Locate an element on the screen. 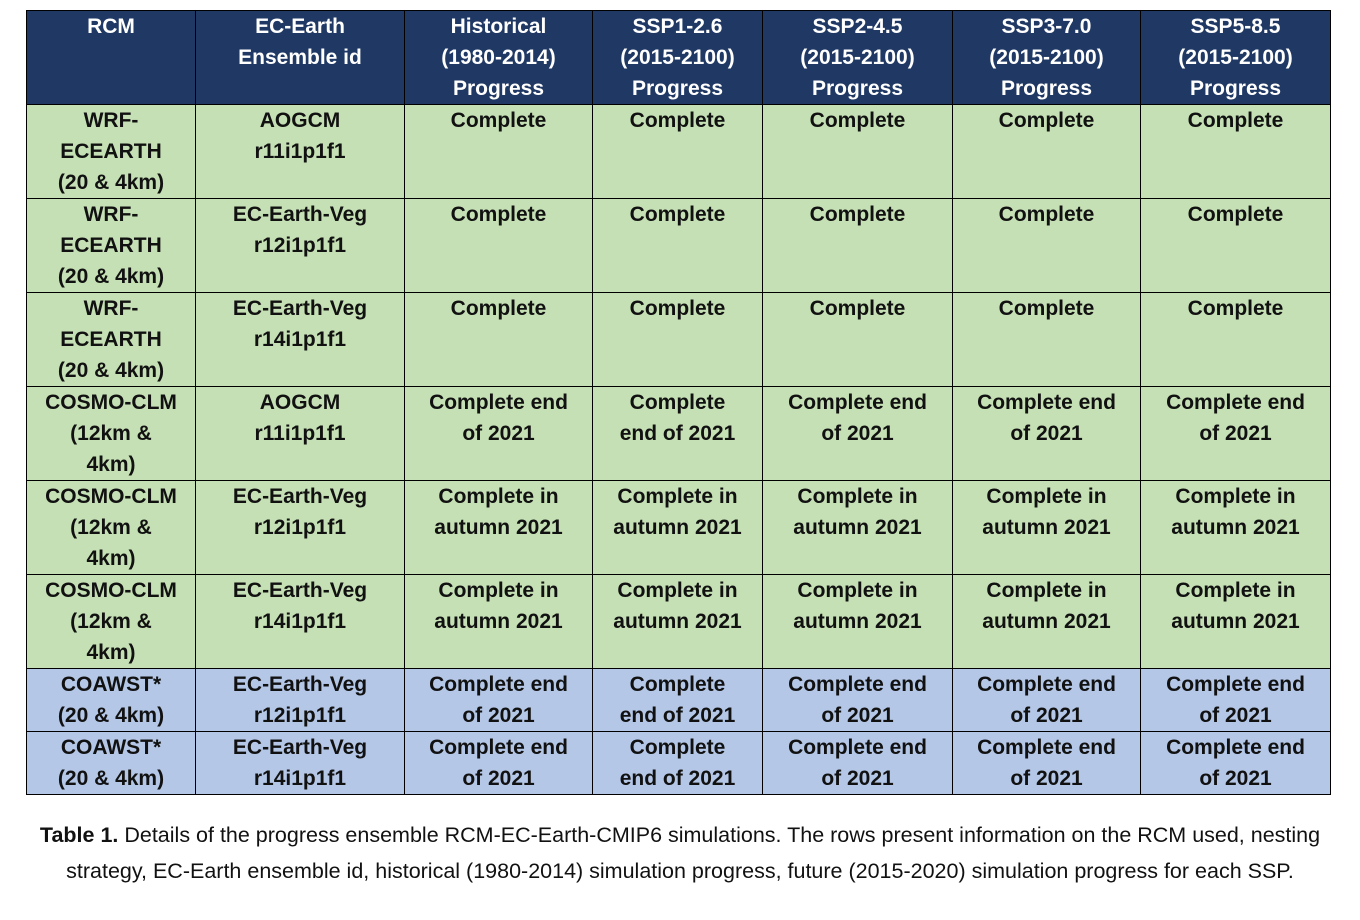 Image resolution: width=1360 pixels, height=920 pixels. header-historical: Historical (1980-2014) Progress is located at coordinates (498, 57).